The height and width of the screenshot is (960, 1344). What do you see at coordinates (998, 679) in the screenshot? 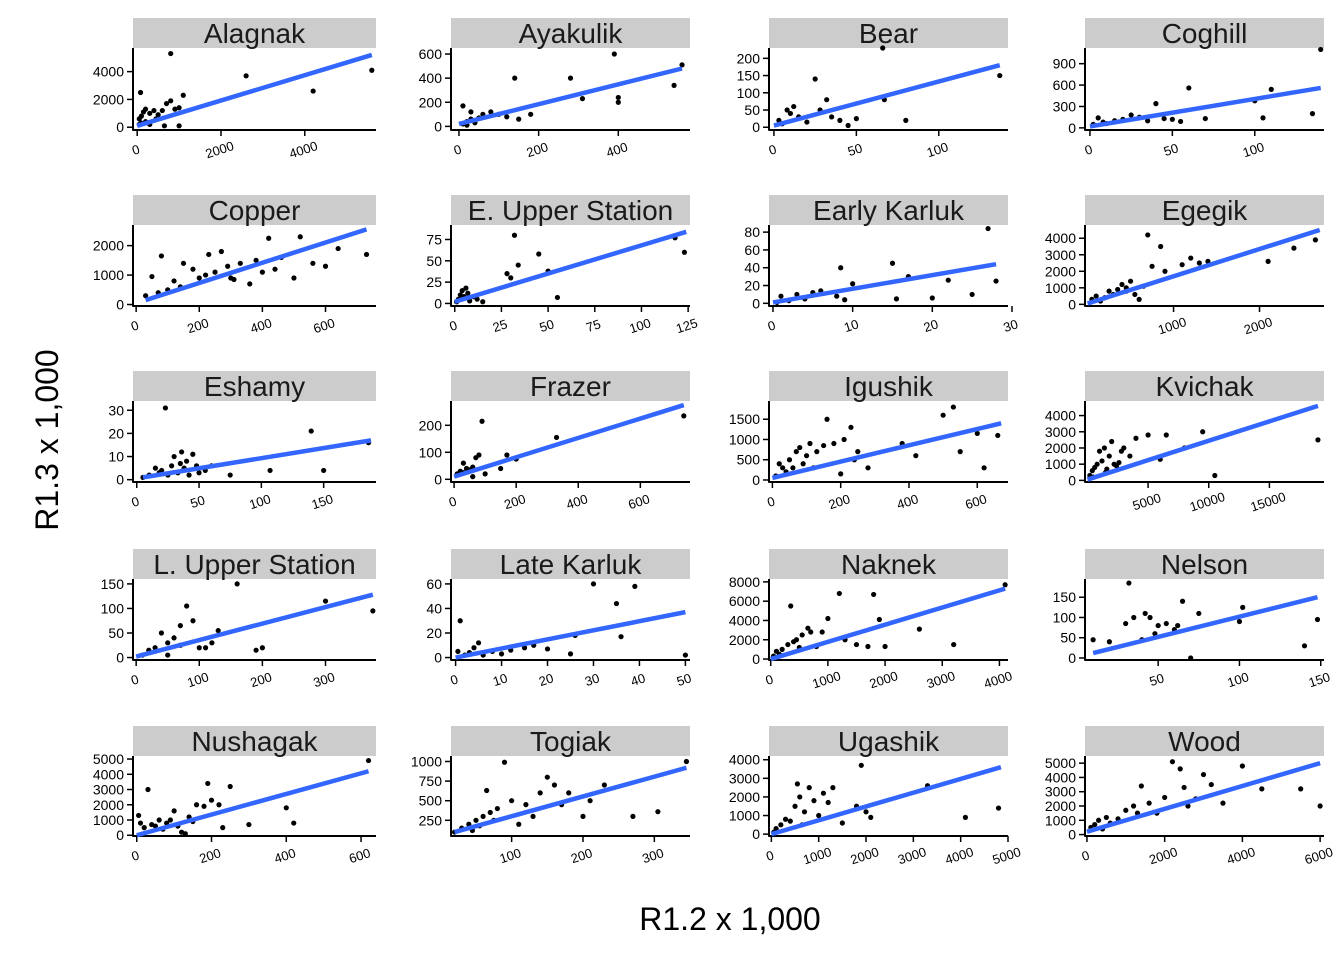
I see `x-tick-label: 4000` at bounding box center [998, 679].